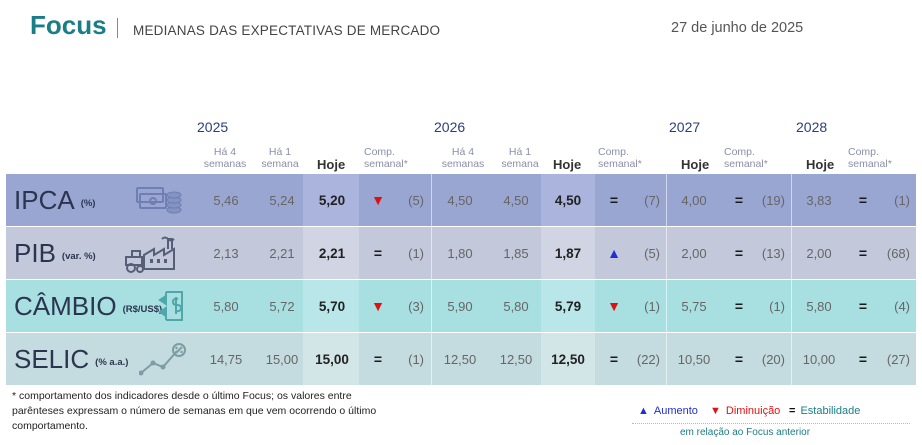 This screenshot has width=922, height=445. I want to click on col-ha4-2025: Há 4 semanas, so click(225, 158).